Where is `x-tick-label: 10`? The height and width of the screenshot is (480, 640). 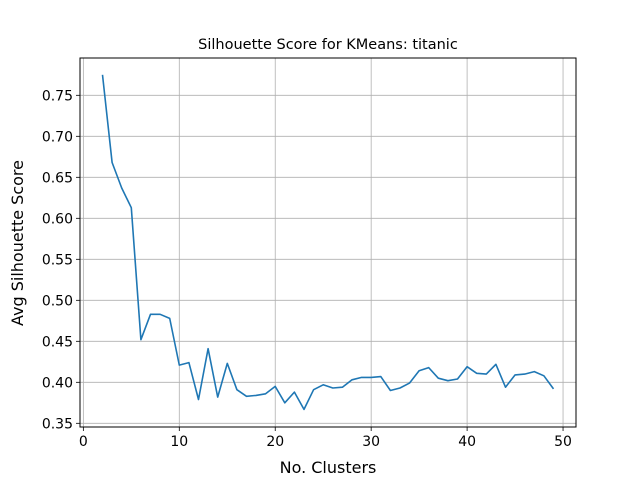
x-tick-label: 10 is located at coordinates (179, 442).